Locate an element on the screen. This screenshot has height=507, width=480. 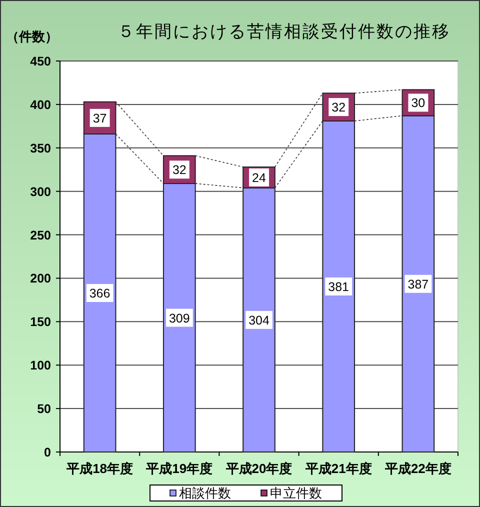
data-label: 304 is located at coordinates (259, 320).